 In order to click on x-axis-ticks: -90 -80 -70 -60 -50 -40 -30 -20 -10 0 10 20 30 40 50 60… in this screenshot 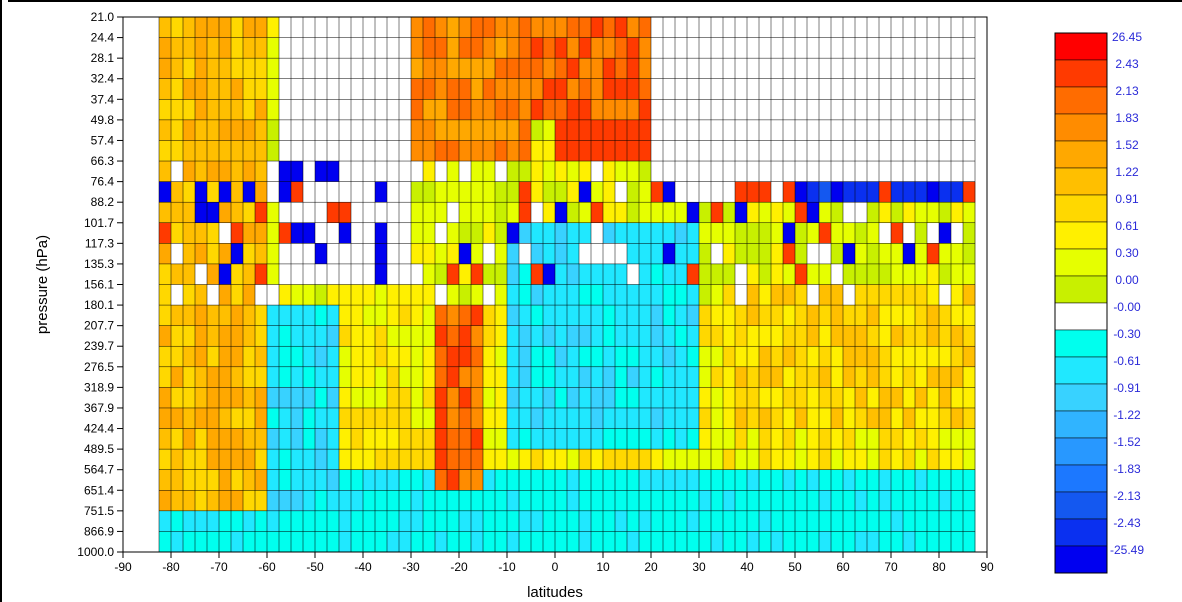, I will do `click(554, 563)`.